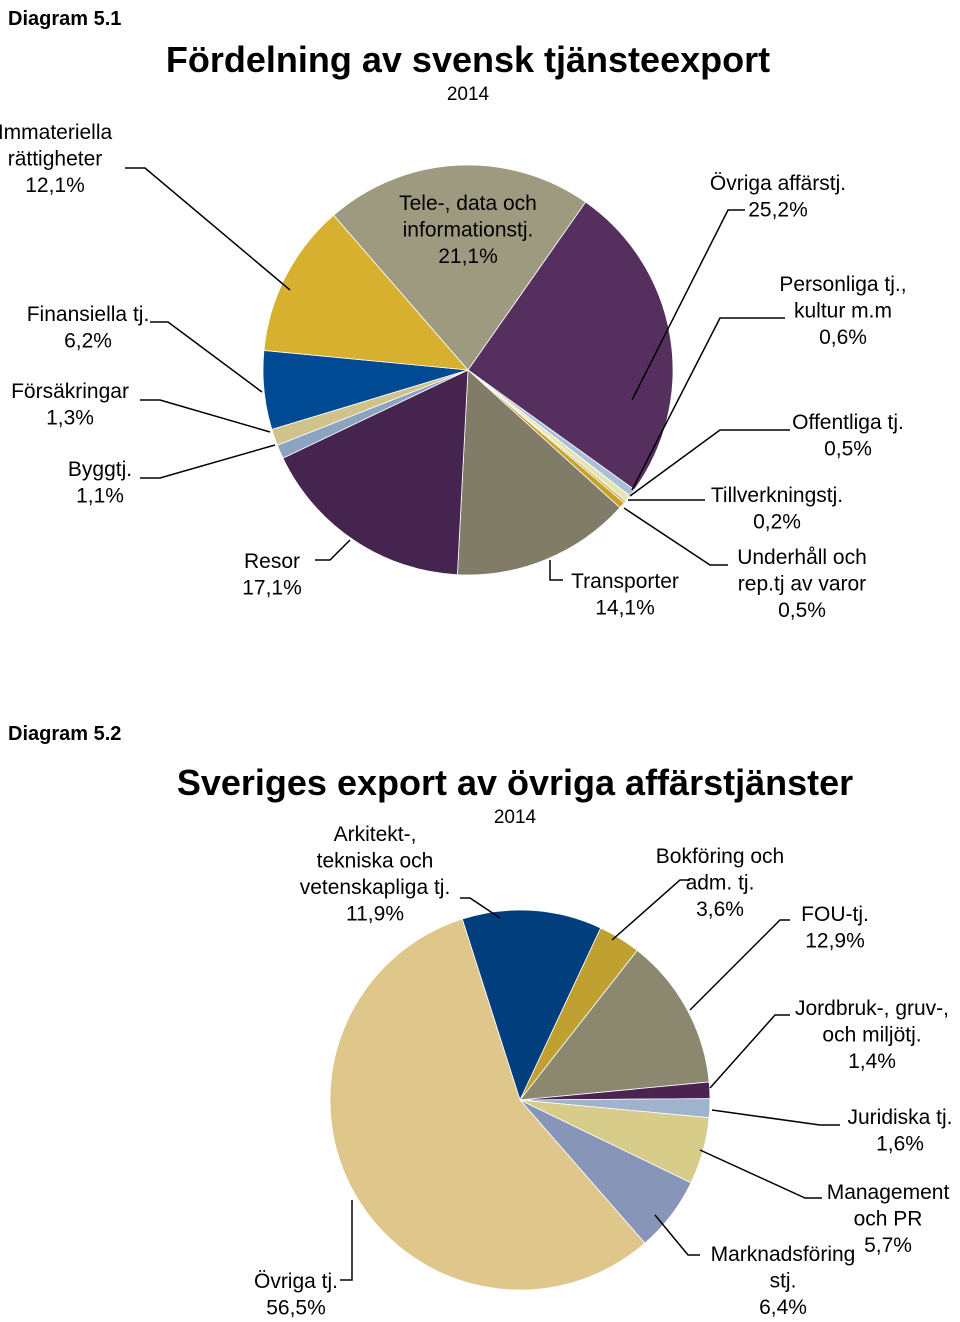 The image size is (960, 1322). Describe the element at coordinates (835, 914) in the screenshot. I see `slice-label: FOU-tj.` at that location.